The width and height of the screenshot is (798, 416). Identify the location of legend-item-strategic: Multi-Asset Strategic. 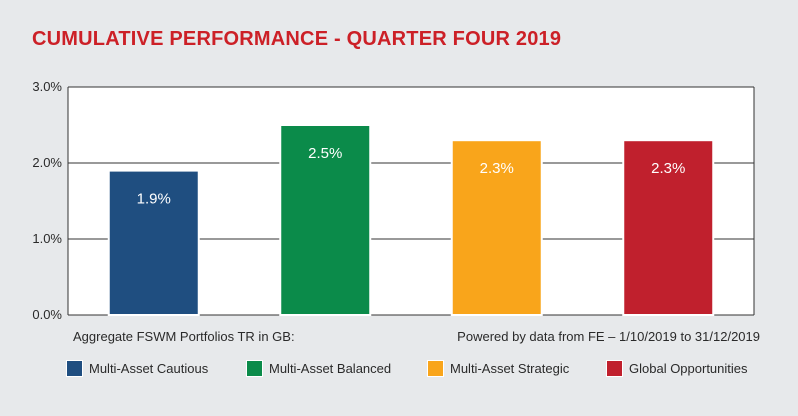
(498, 368).